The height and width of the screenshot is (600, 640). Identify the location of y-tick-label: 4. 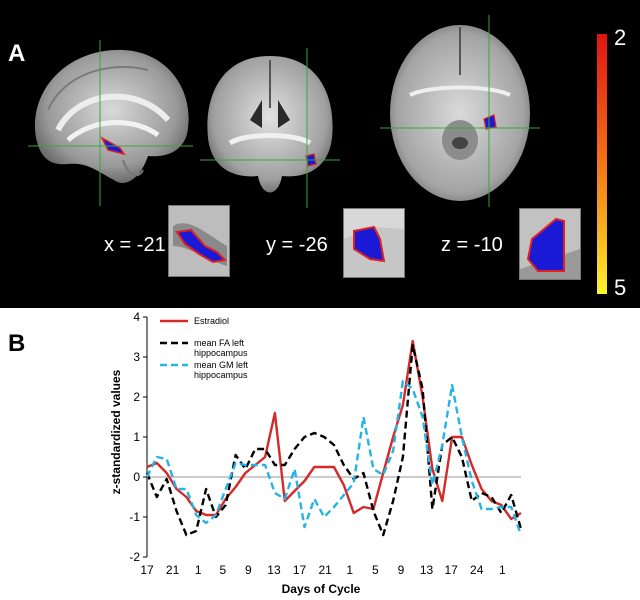
(136, 317).